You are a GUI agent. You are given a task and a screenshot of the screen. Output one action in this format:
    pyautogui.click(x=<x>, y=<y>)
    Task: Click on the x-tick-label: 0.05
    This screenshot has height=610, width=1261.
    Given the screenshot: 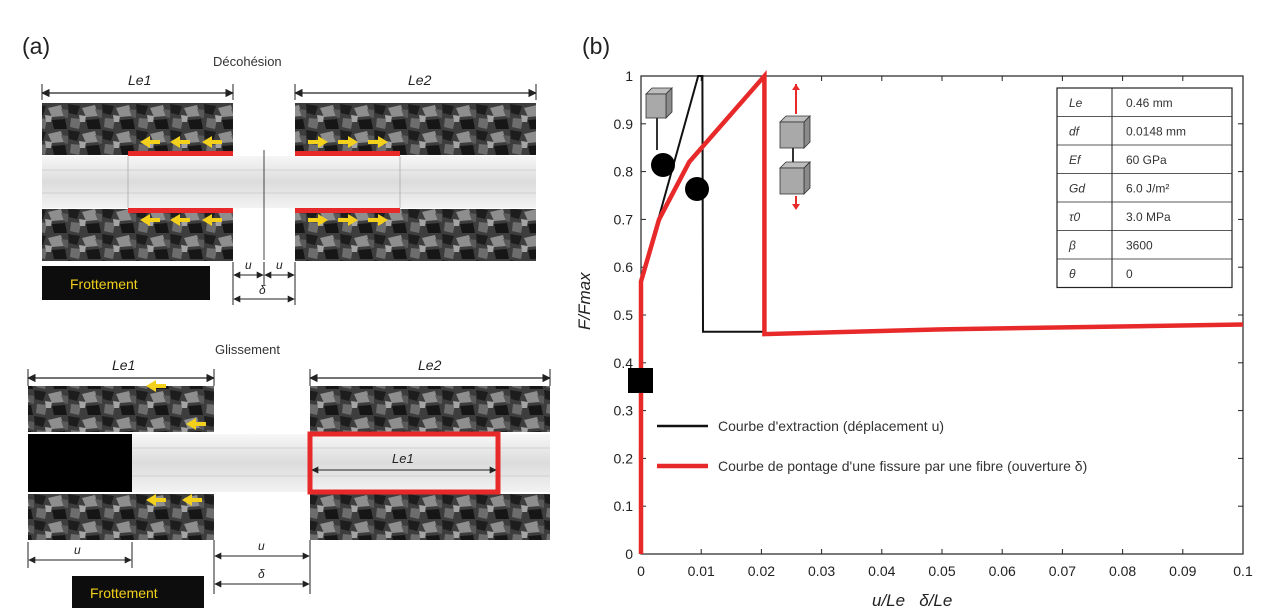 What is the action you would take?
    pyautogui.click(x=941, y=571)
    